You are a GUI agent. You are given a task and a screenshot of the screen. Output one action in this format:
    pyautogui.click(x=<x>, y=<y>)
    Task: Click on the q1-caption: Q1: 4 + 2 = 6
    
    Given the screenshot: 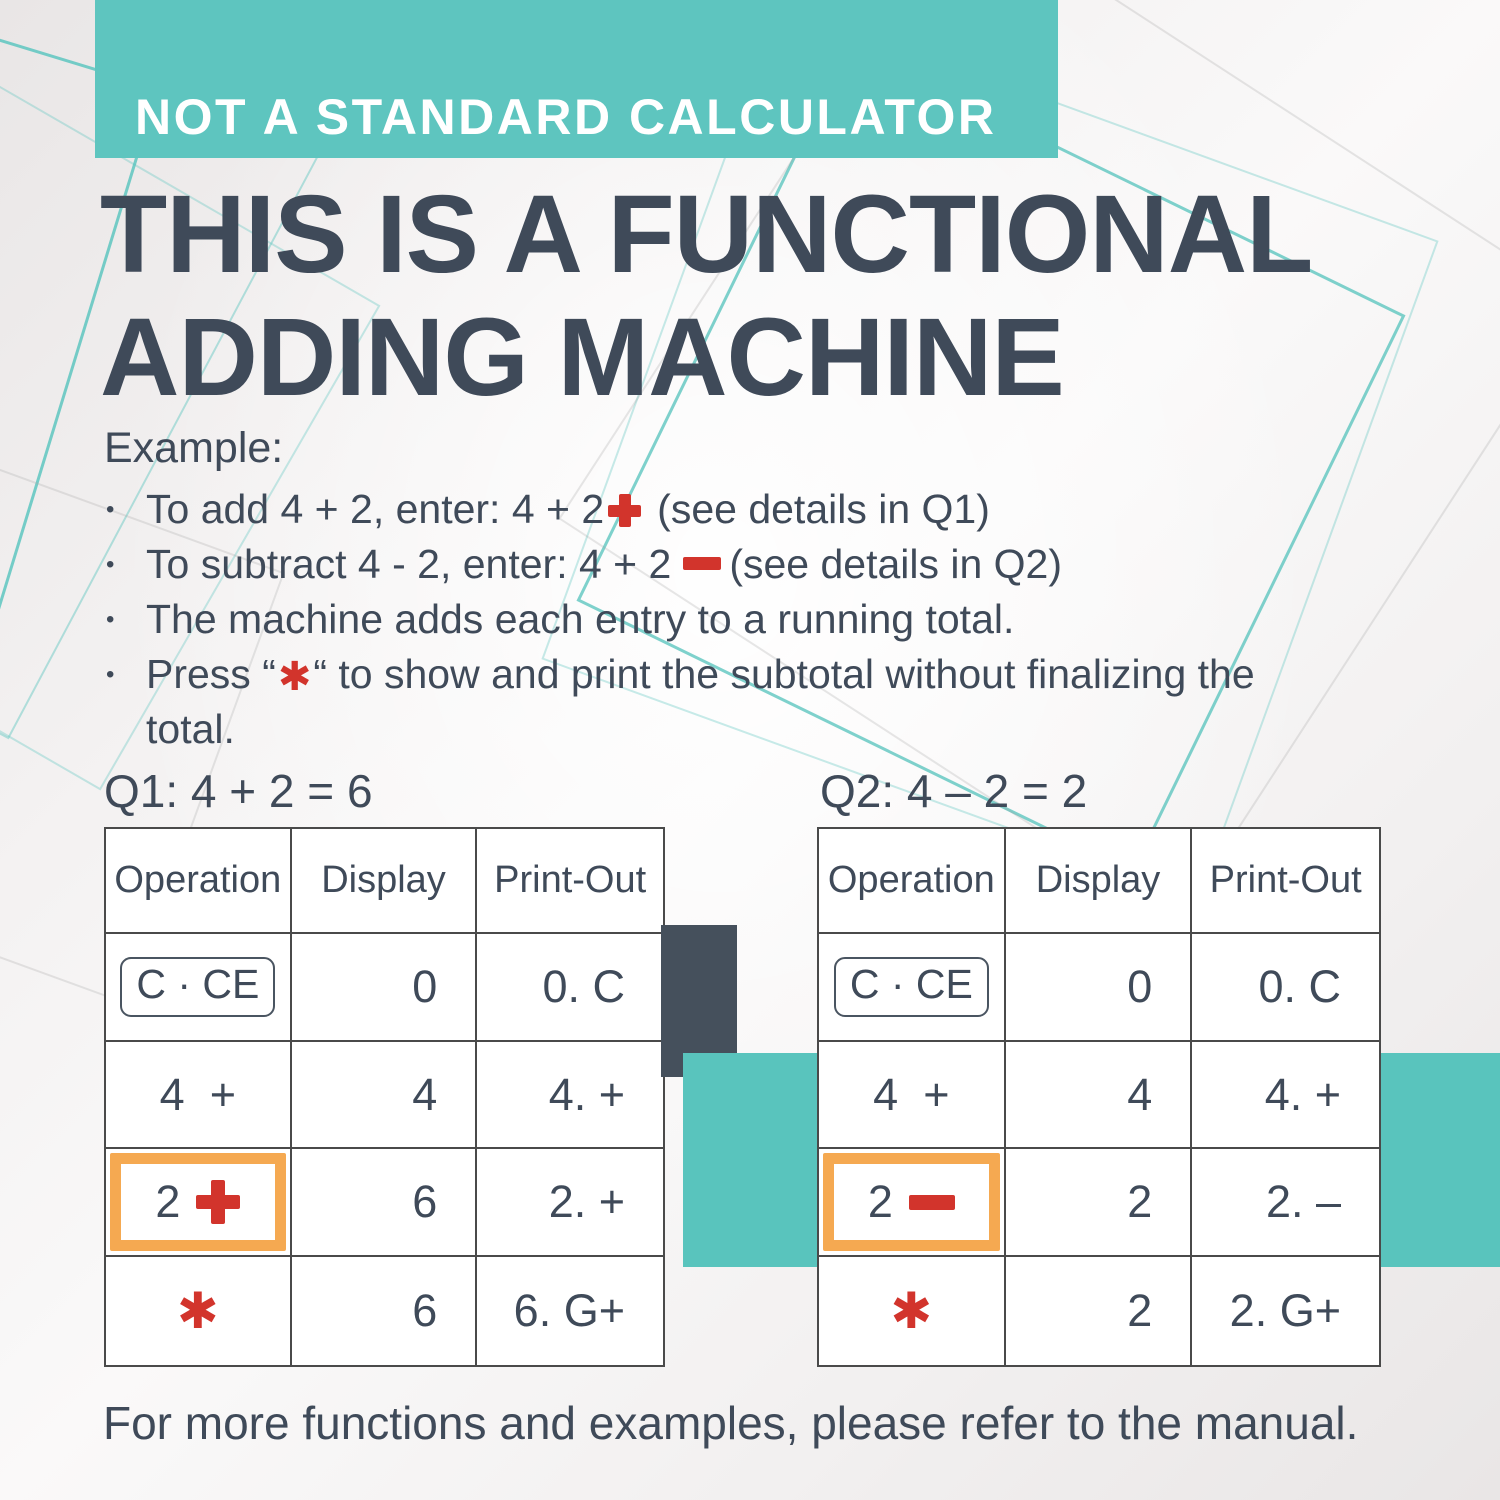 What is the action you would take?
    pyautogui.click(x=238, y=791)
    